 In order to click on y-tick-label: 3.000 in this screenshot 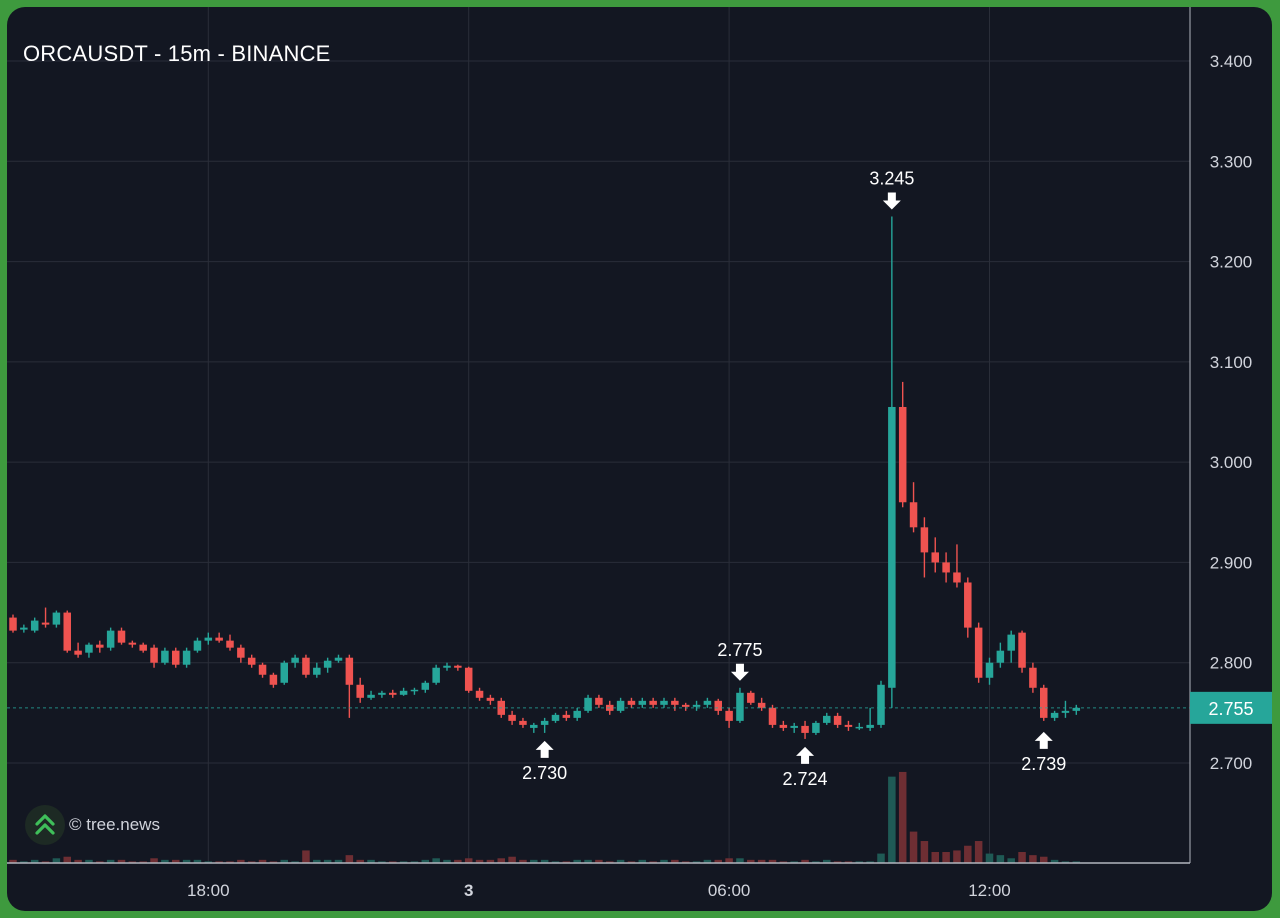, I will do `click(1231, 462)`.